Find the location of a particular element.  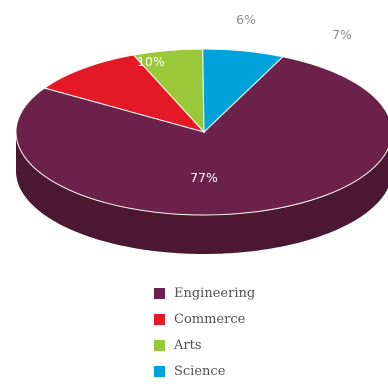

legend-swatch-science is located at coordinates (159, 371).